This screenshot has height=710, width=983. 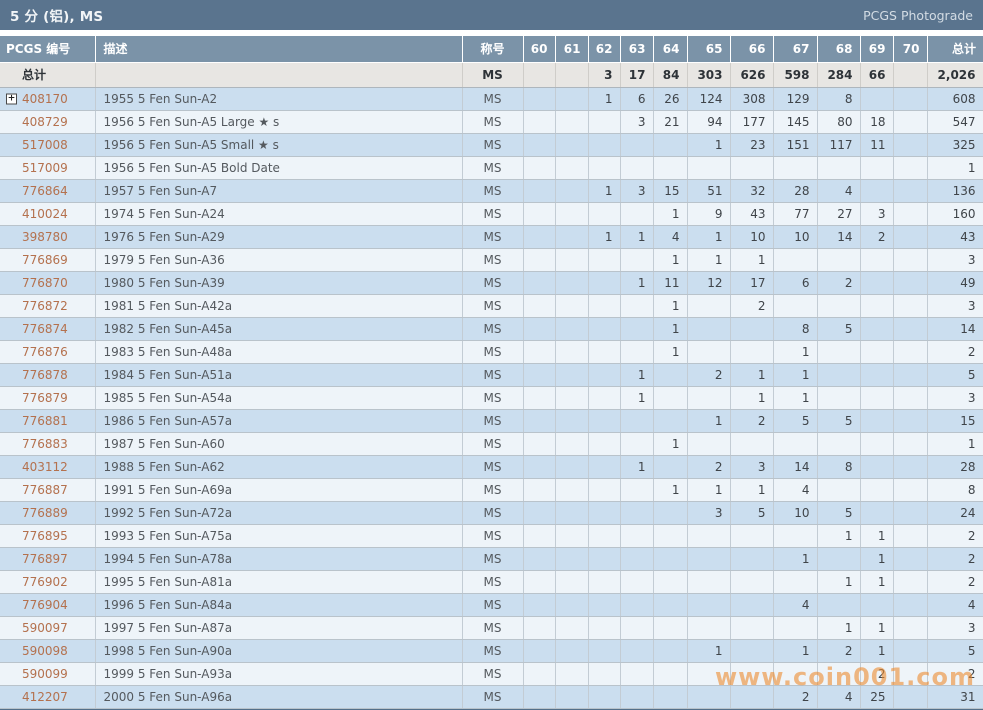 I want to click on pcgs-number-link: 517009, so click(x=45, y=167).